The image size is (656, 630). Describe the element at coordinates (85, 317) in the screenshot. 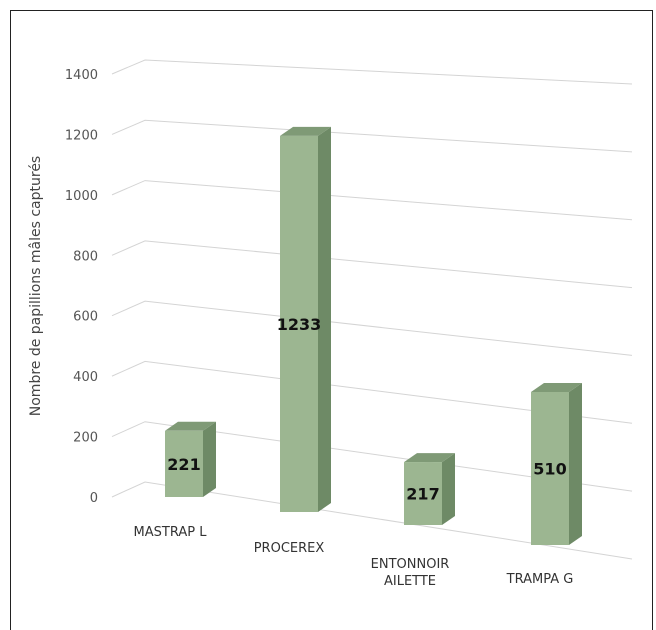

I see `y-tick-label: 600` at that location.